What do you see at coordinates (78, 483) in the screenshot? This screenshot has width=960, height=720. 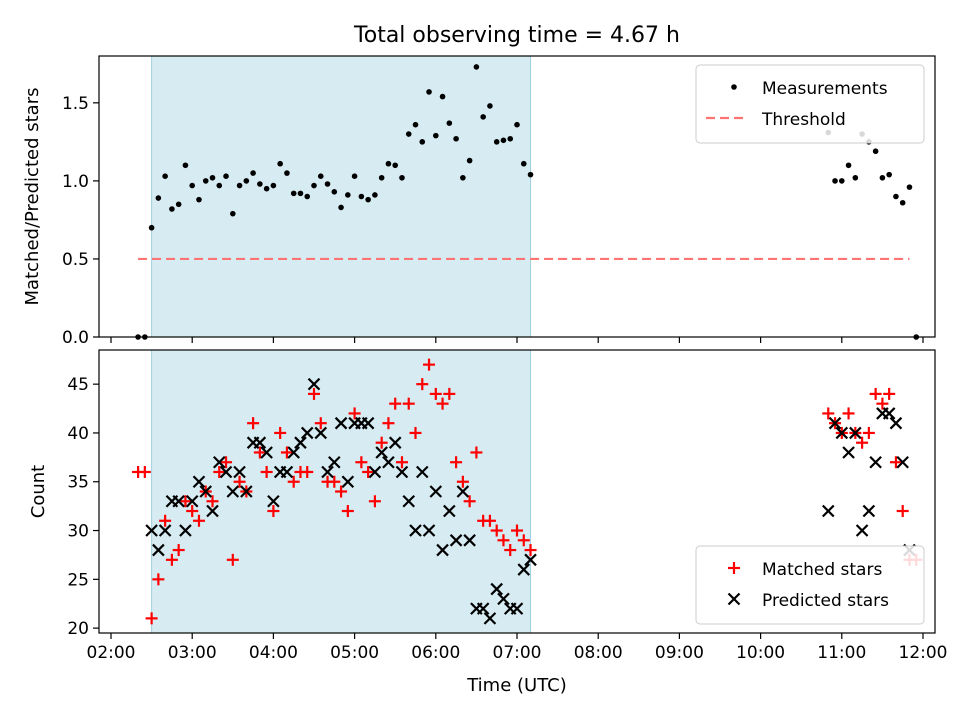 I see `y-tick-label: 35` at bounding box center [78, 483].